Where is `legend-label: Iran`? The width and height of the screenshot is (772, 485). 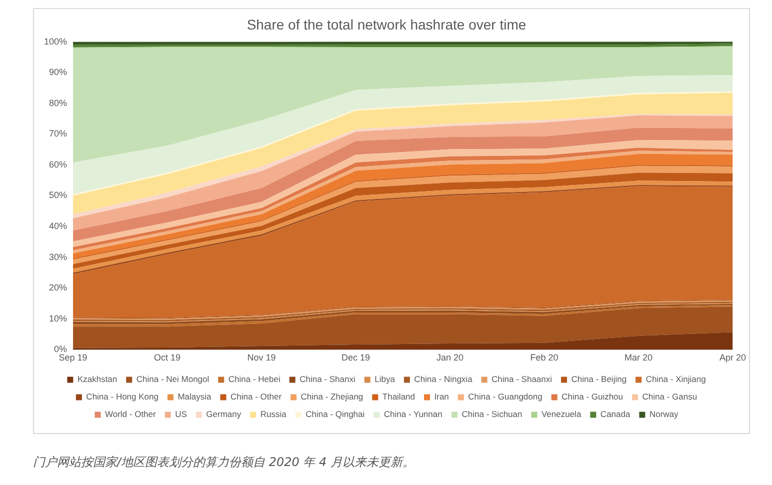
legend-label: Iran is located at coordinates (442, 397).